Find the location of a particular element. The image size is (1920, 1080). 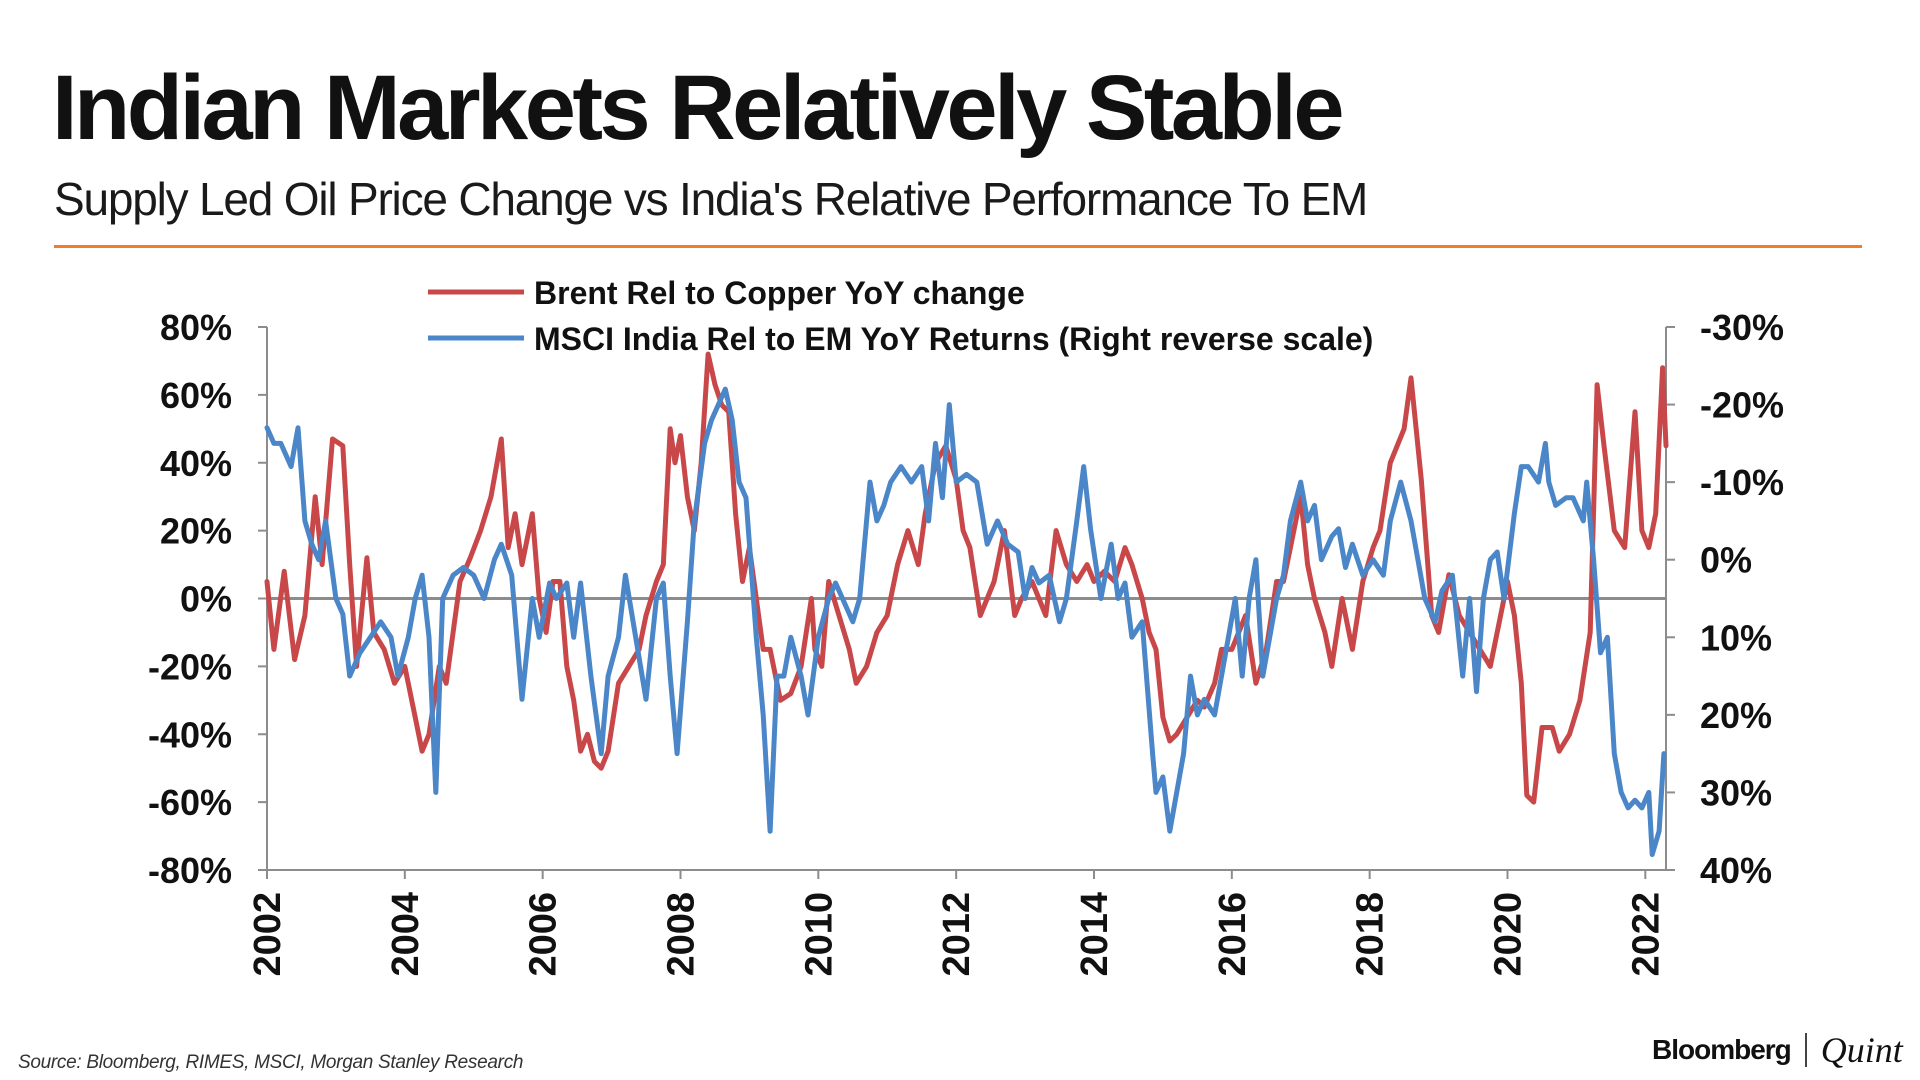

left-axis-tick-label: 80% is located at coordinates (196, 327).